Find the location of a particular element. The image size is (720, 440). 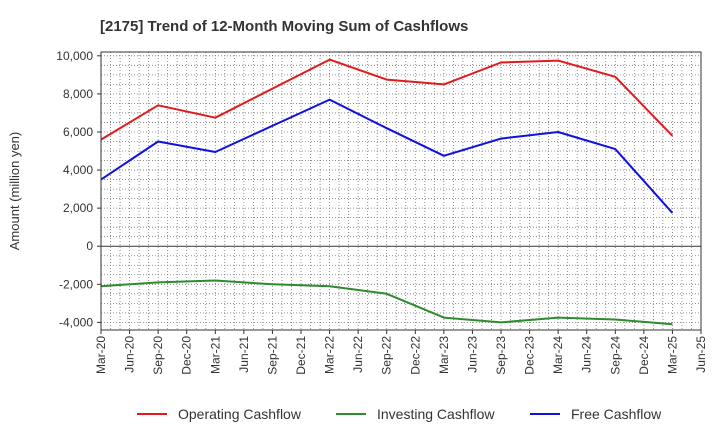

y-tick-label: 4,000 is located at coordinates (78, 170).